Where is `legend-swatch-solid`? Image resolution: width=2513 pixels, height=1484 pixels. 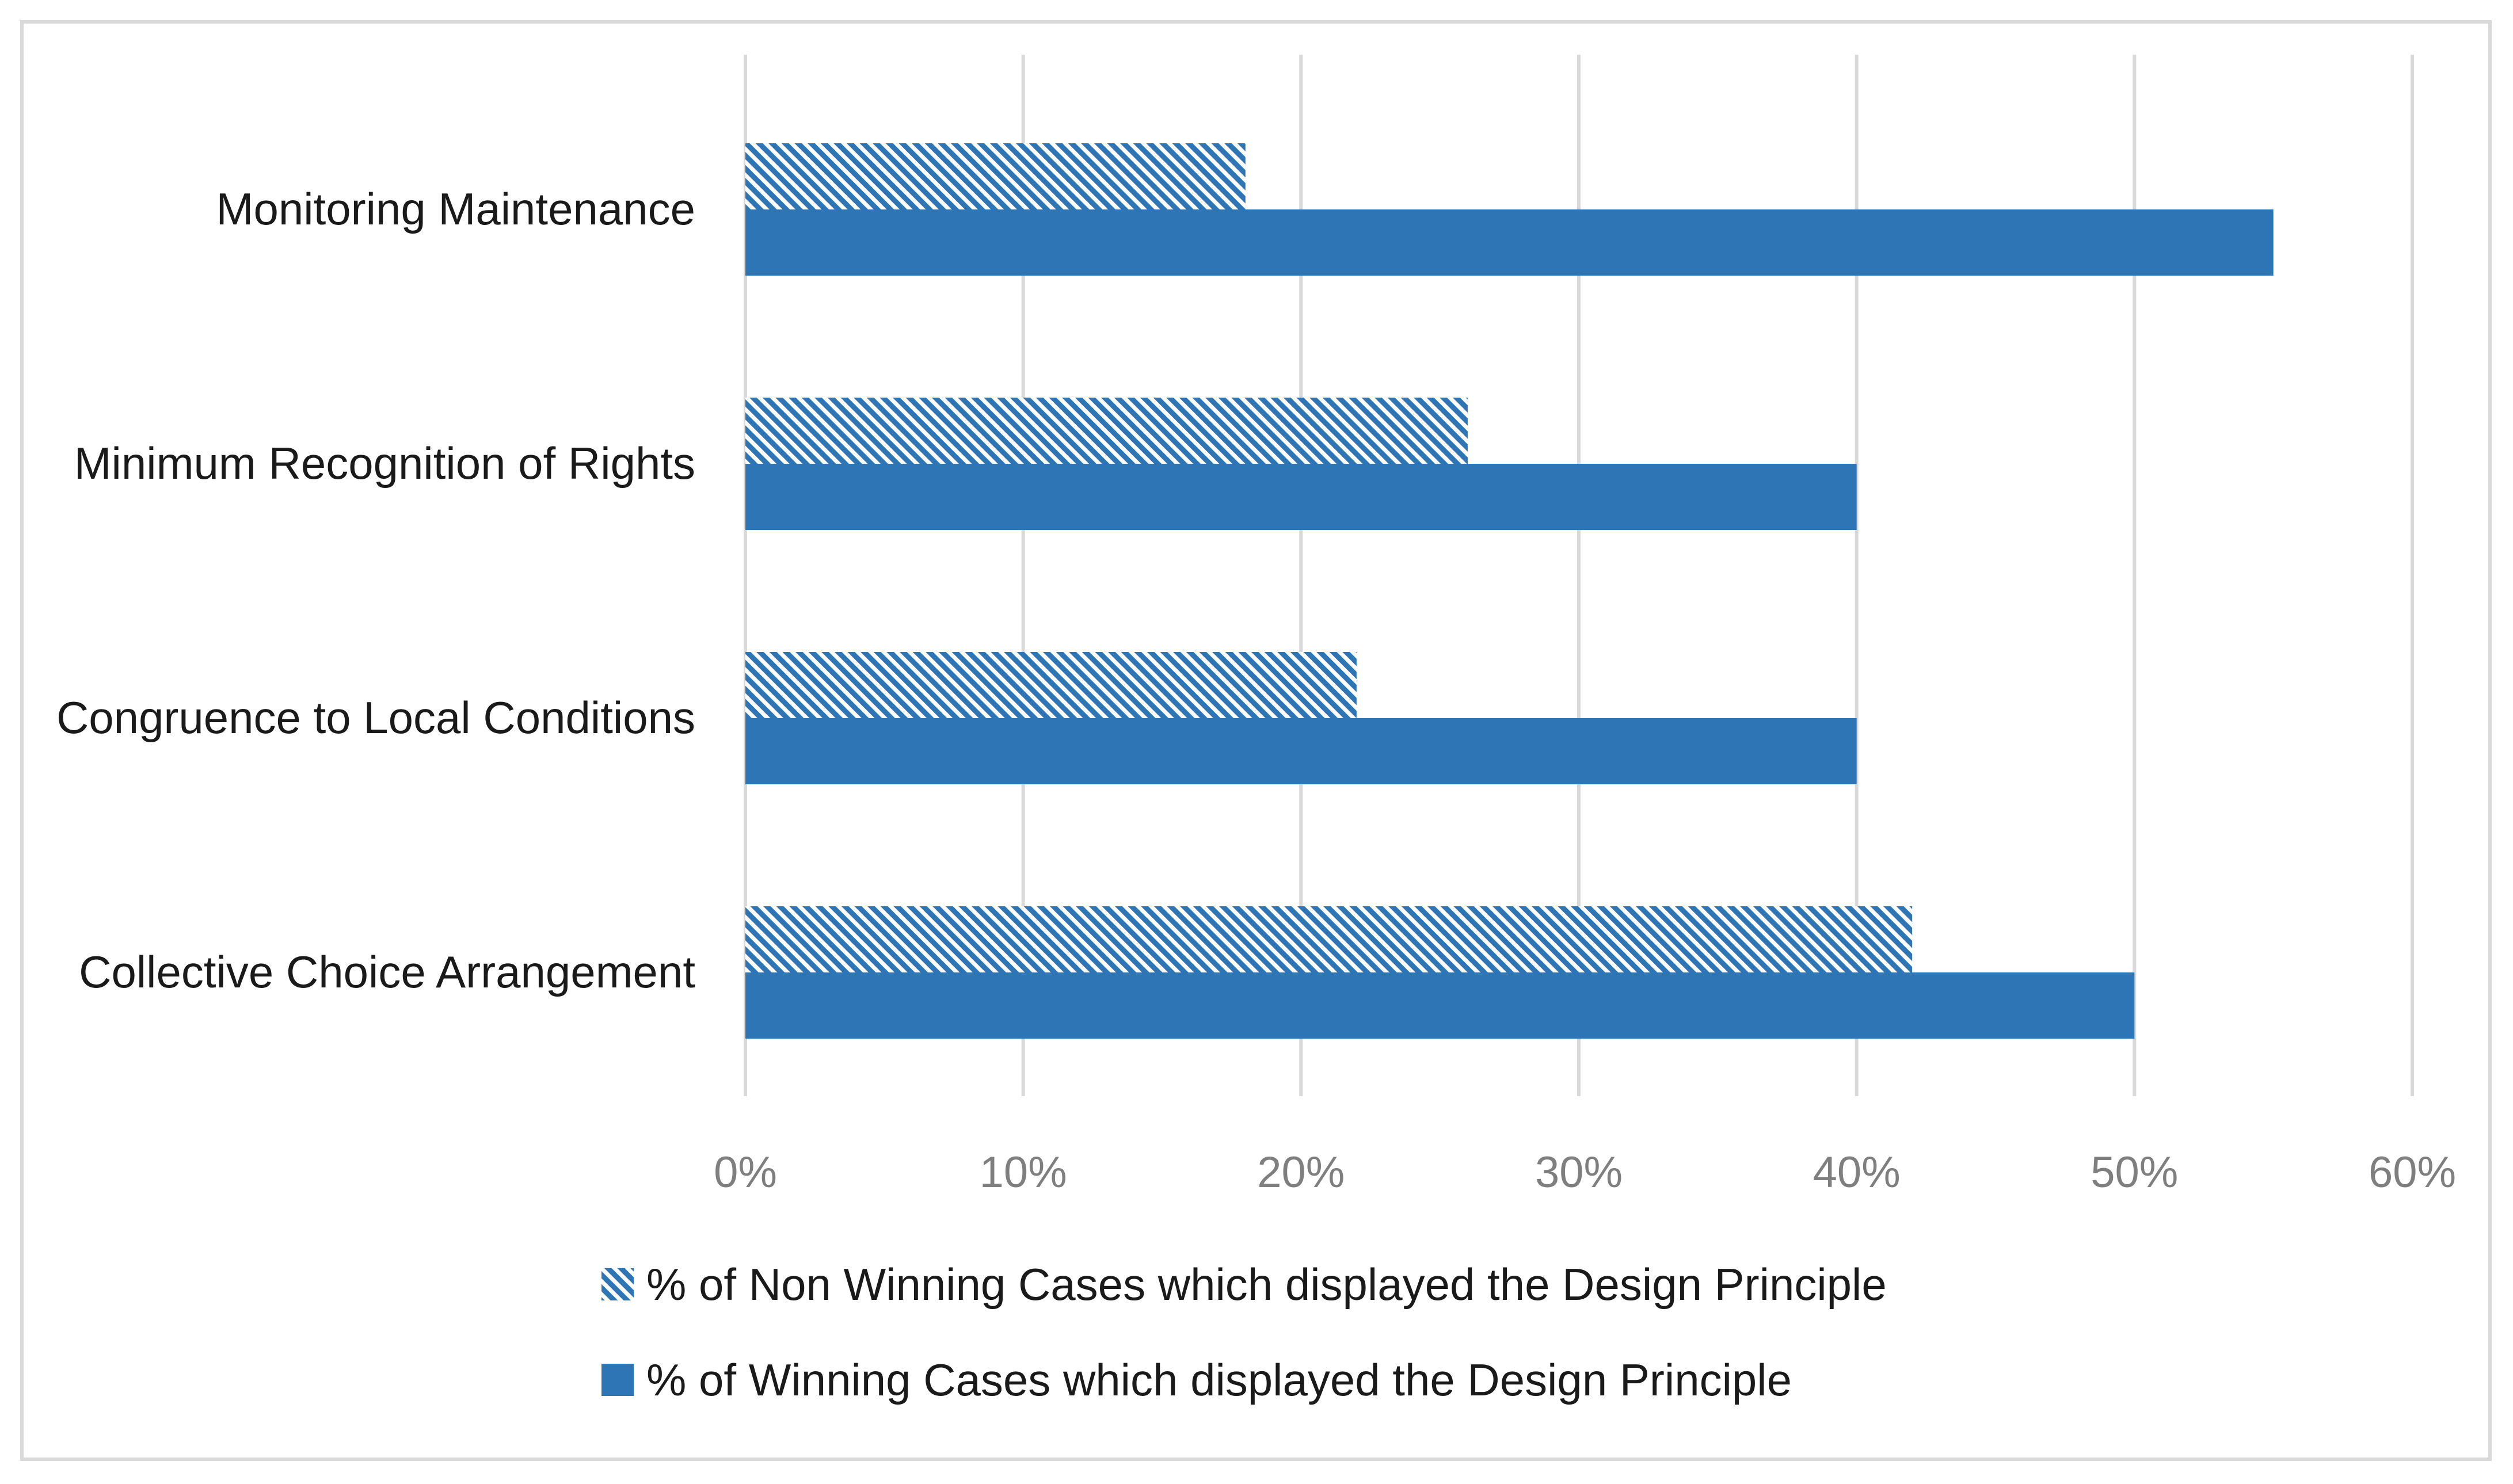 legend-swatch-solid is located at coordinates (618, 1380).